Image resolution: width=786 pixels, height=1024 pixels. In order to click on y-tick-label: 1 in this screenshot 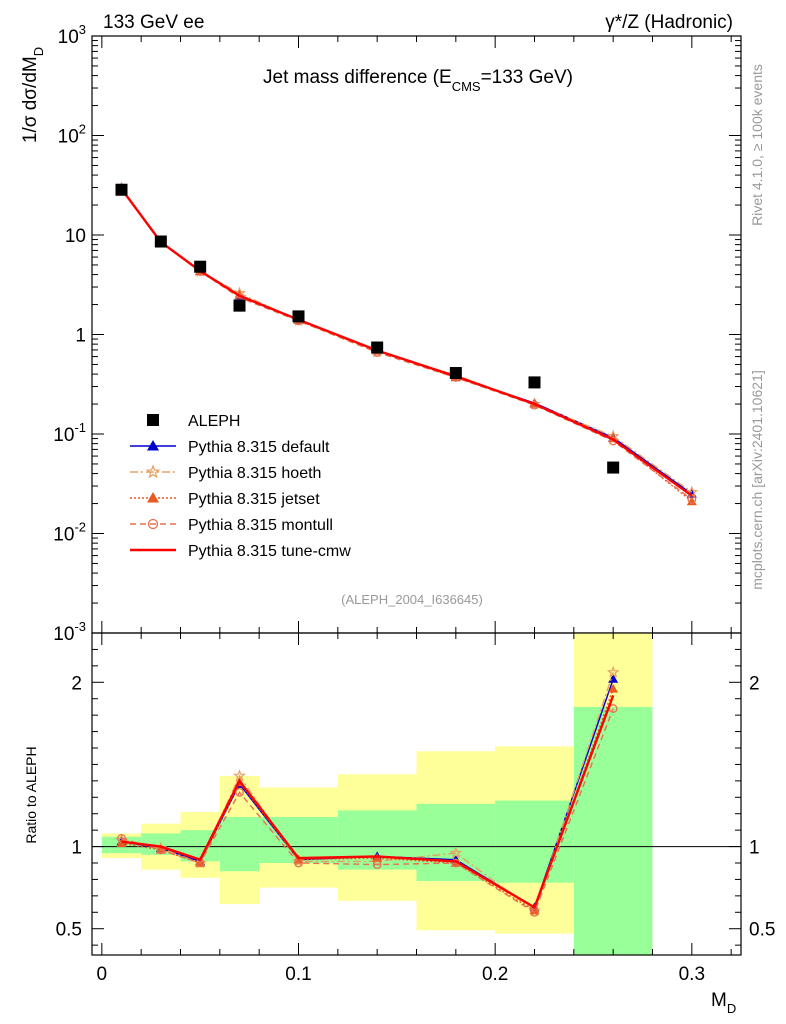, I will do `click(80, 336)`.